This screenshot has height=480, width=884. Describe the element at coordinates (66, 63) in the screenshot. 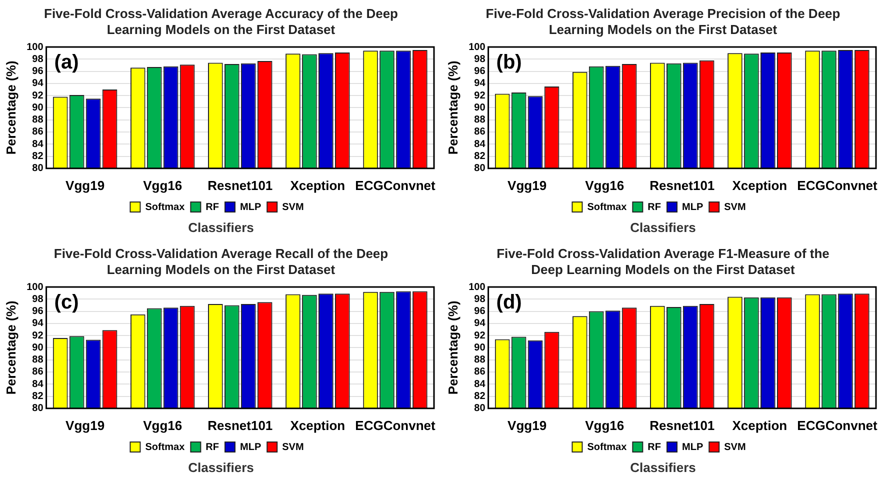

I see `annotation: (a)` at that location.